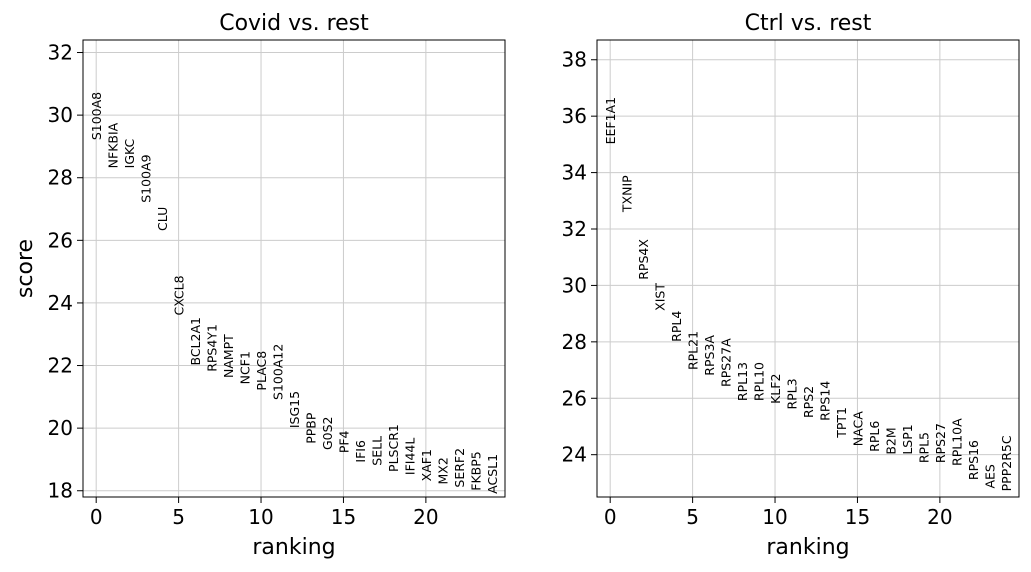 This screenshot has width=1031, height=572. I want to click on gene-label: B2M, so click(890, 440).